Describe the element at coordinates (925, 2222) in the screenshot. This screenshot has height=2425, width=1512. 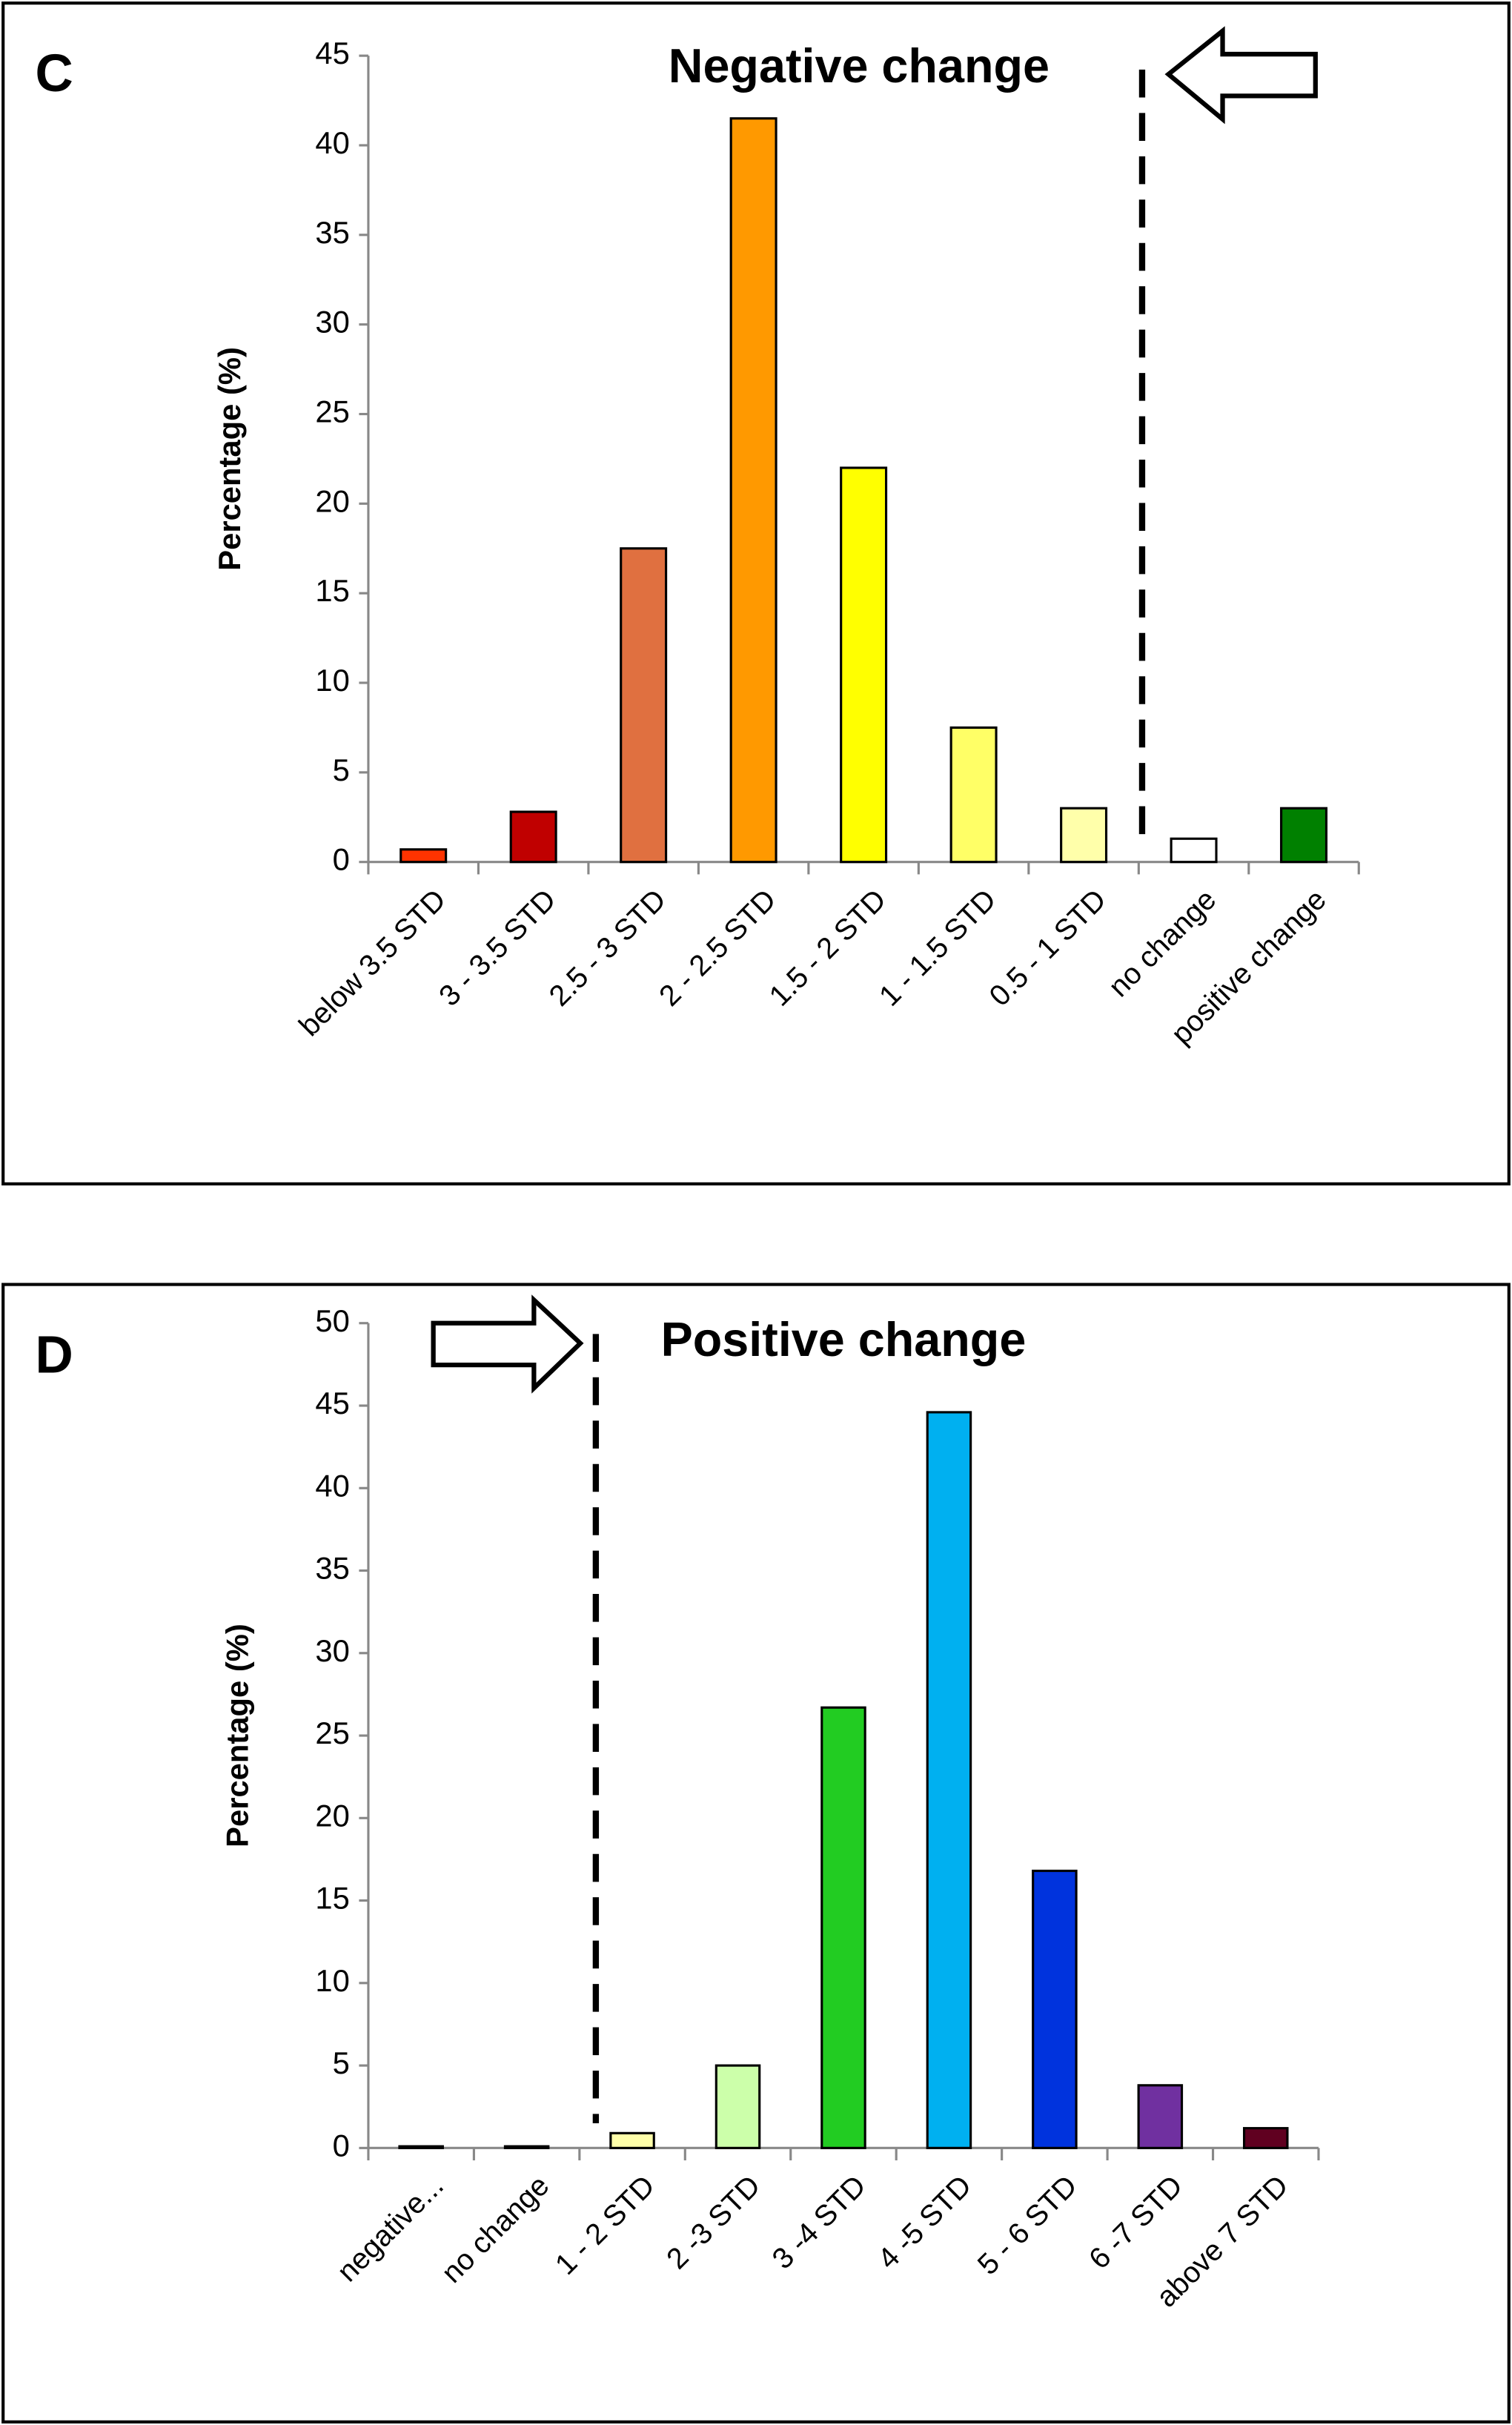
I see `x-tick-label: 4 -5 STD` at that location.